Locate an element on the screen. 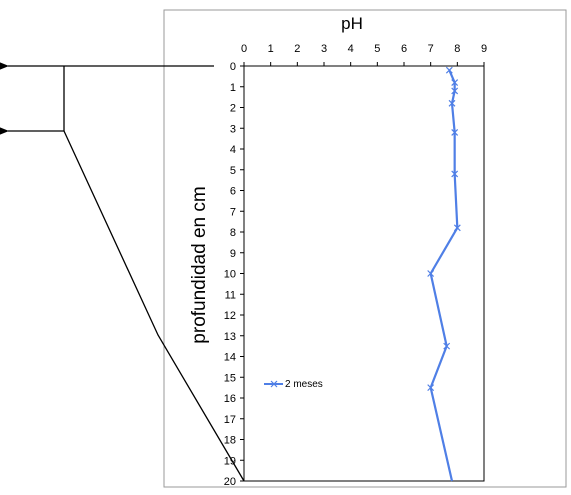 The image size is (571, 495). y-tick-label: 15 is located at coordinates (230, 378).